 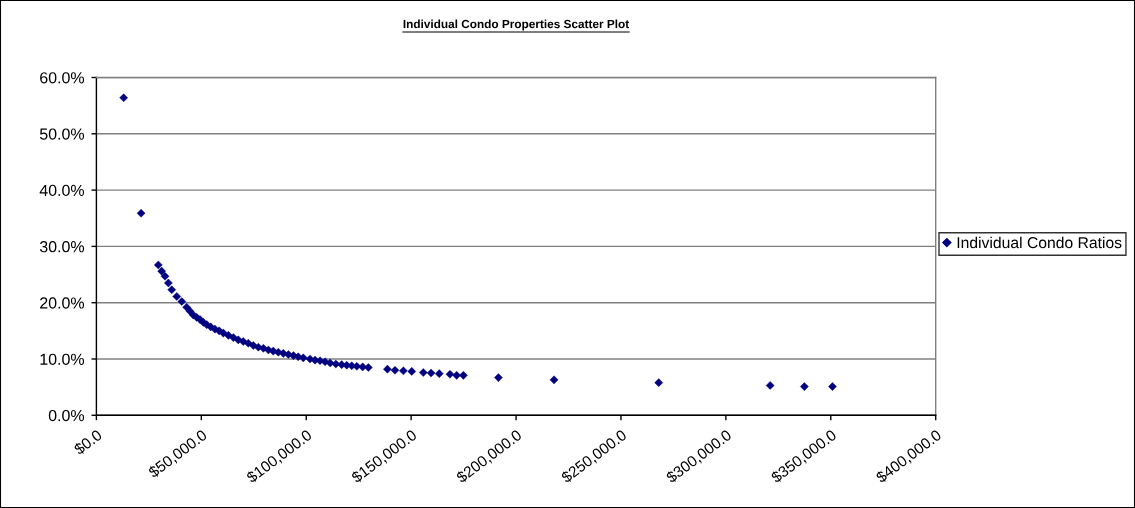 What do you see at coordinates (516, 25) in the screenshot?
I see `chart-title: Individual Condo Properties Scatter Plot` at bounding box center [516, 25].